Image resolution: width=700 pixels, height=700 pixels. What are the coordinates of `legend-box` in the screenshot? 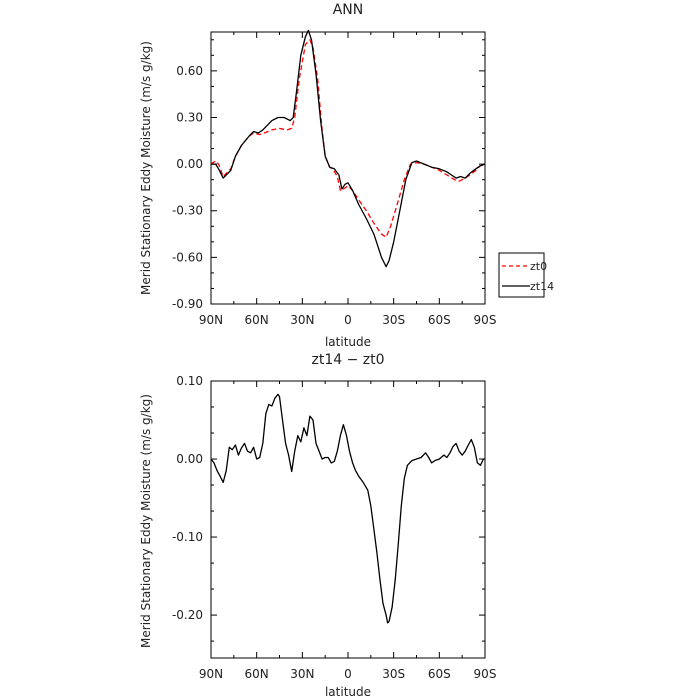 It's located at (521, 275).